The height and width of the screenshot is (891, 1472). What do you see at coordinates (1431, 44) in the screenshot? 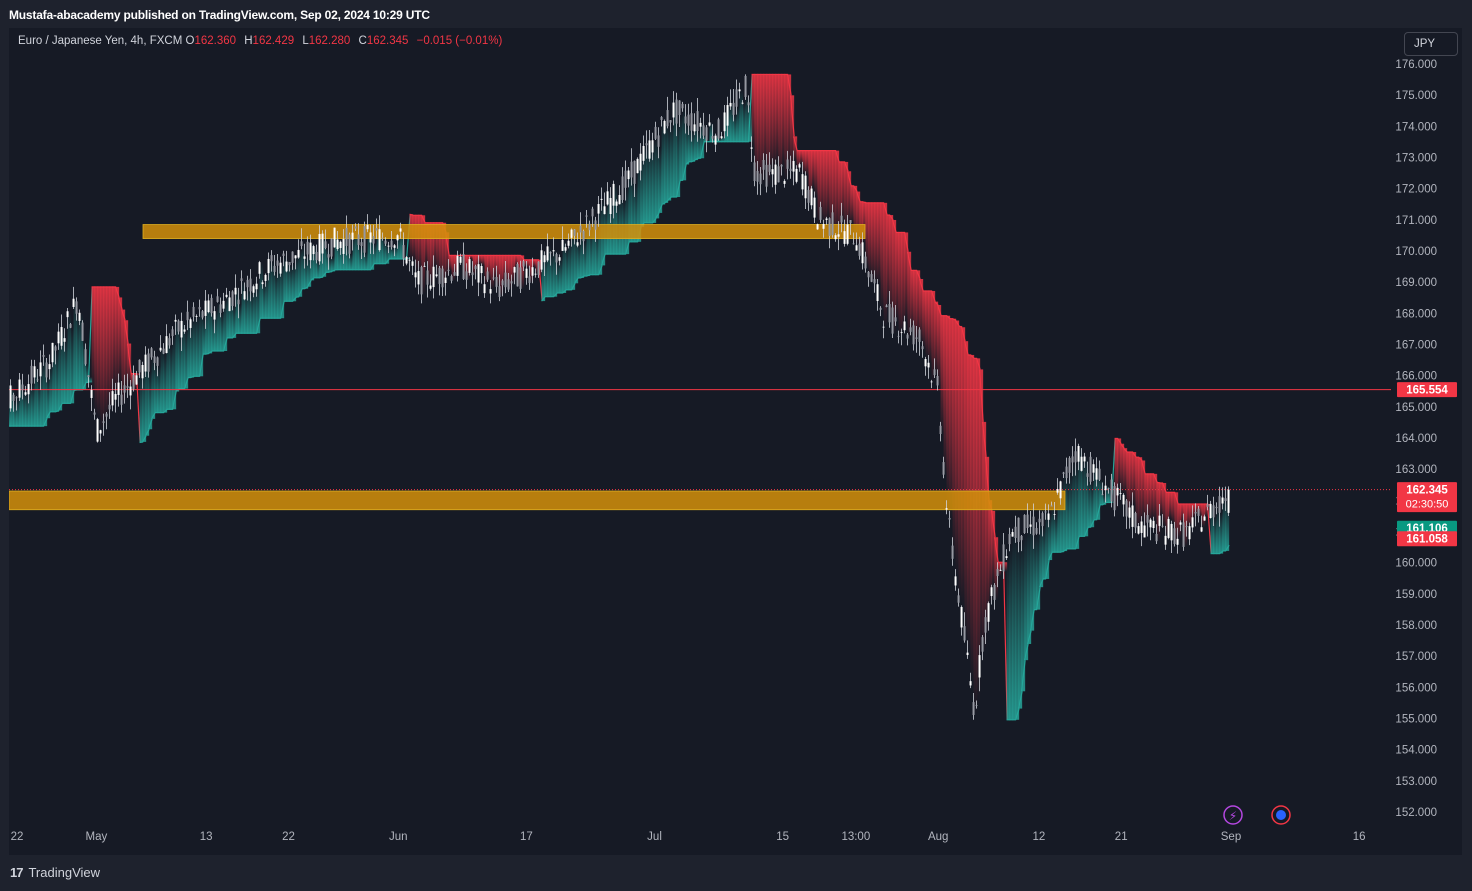
I see `currency-button: JPY` at bounding box center [1431, 44].